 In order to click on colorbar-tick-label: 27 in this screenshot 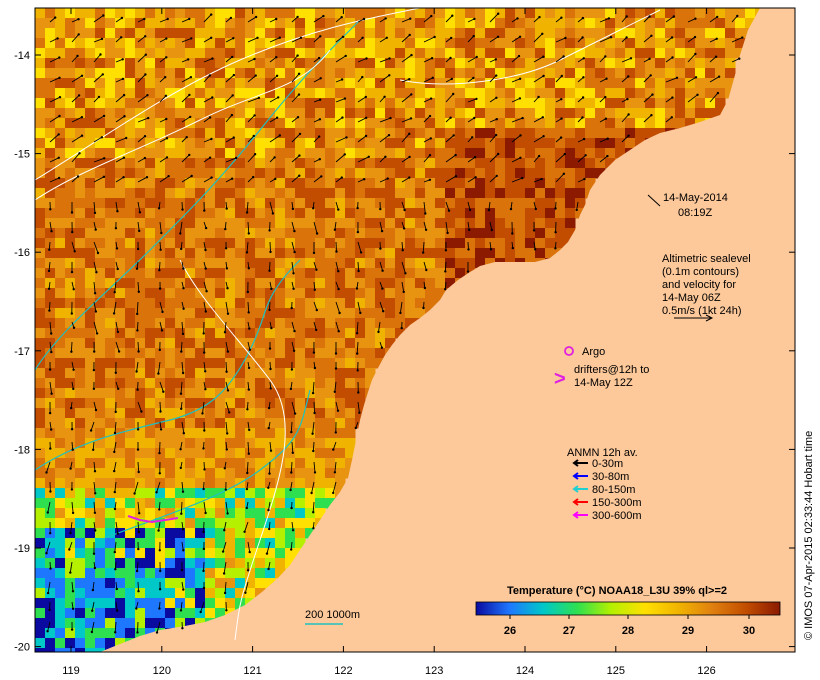, I will do `click(569, 631)`.